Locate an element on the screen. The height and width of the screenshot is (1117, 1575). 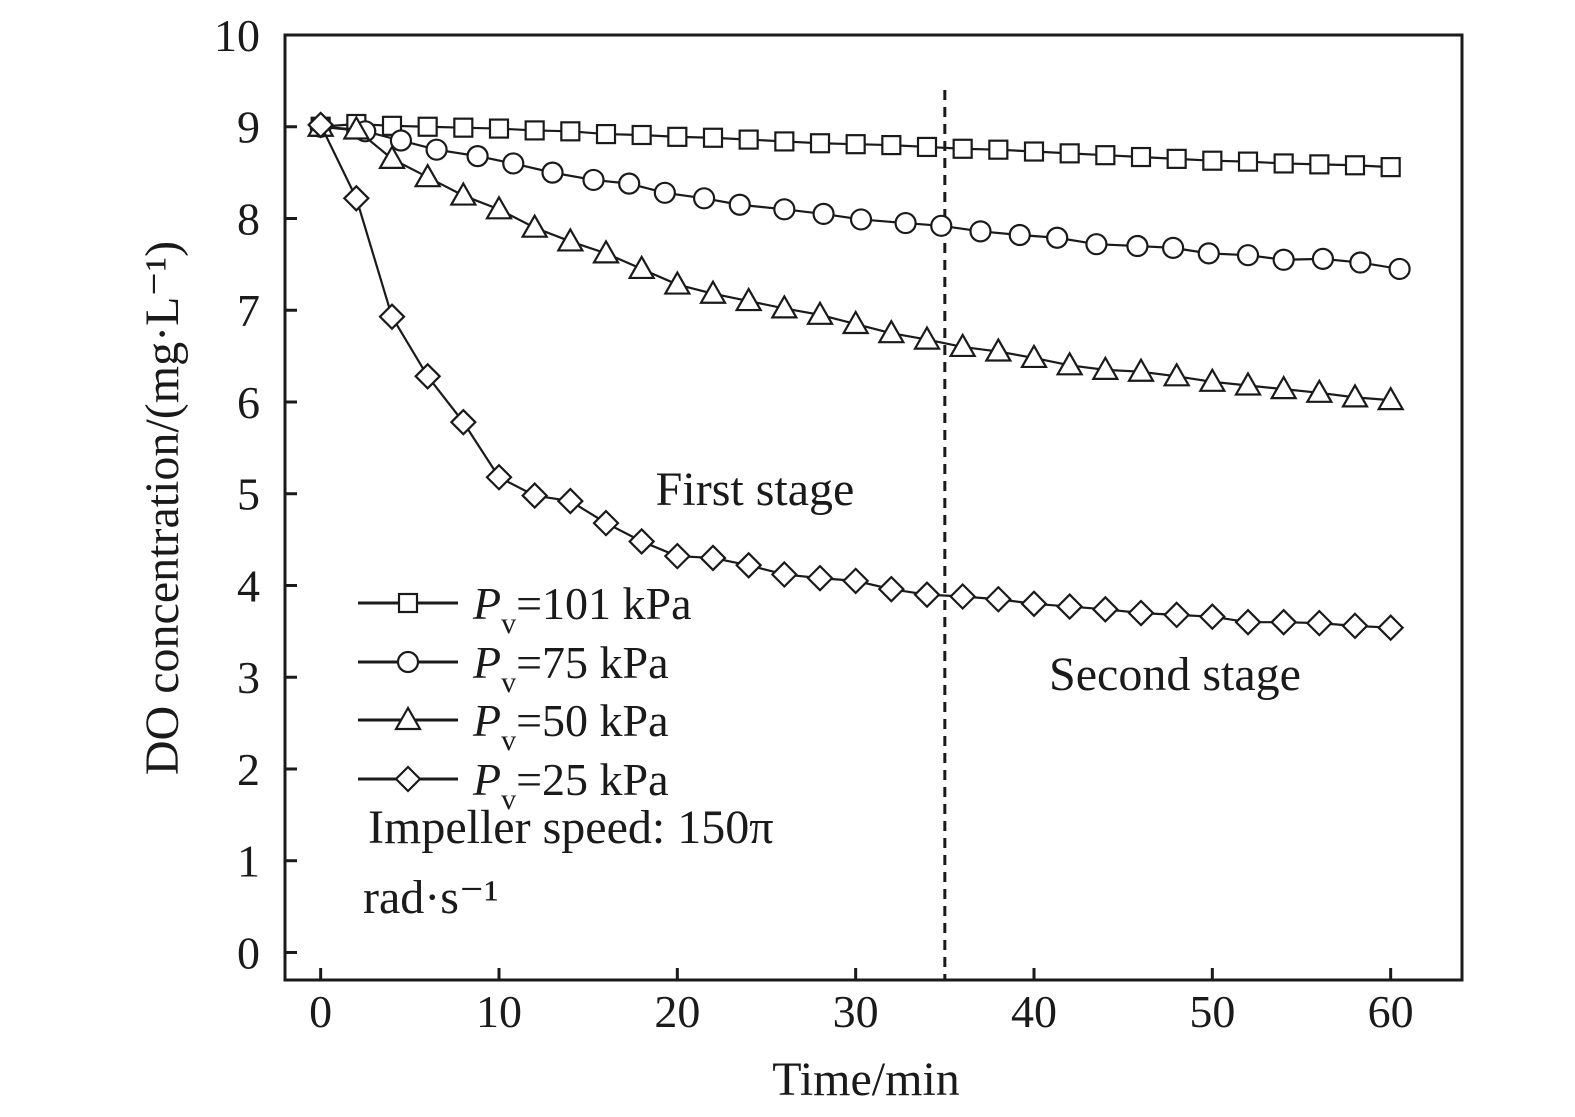
x-tick-label: 40 is located at coordinates (1034, 1011).